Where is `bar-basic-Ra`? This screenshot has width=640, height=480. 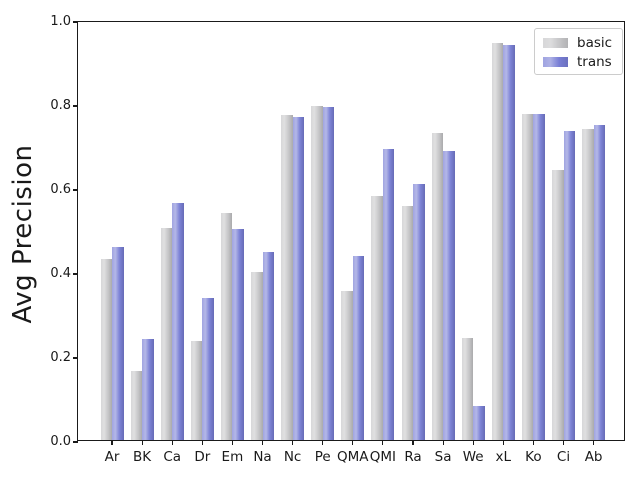
bar-basic-Ra is located at coordinates (407, 322).